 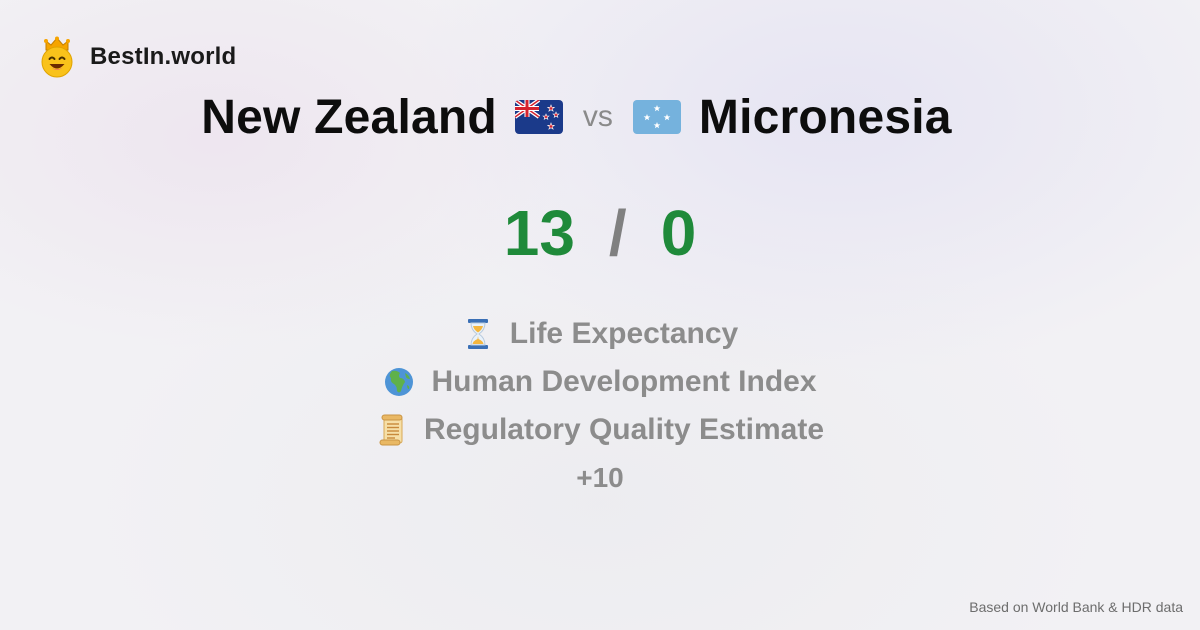 I want to click on right-country-name: Micronesia, so click(x=825, y=117).